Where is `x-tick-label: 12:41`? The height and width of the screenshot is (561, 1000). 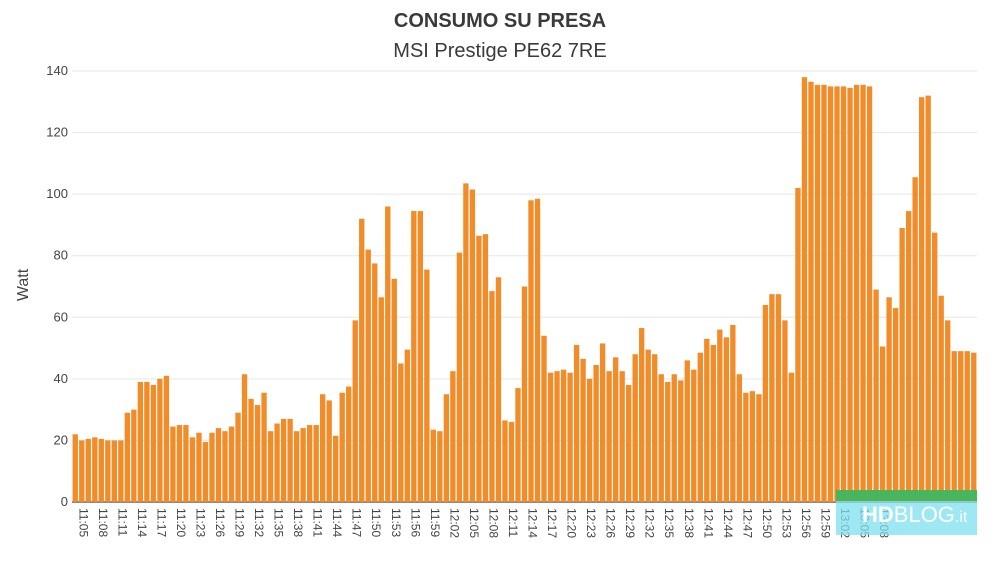 x-tick-label: 12:41 is located at coordinates (708, 523).